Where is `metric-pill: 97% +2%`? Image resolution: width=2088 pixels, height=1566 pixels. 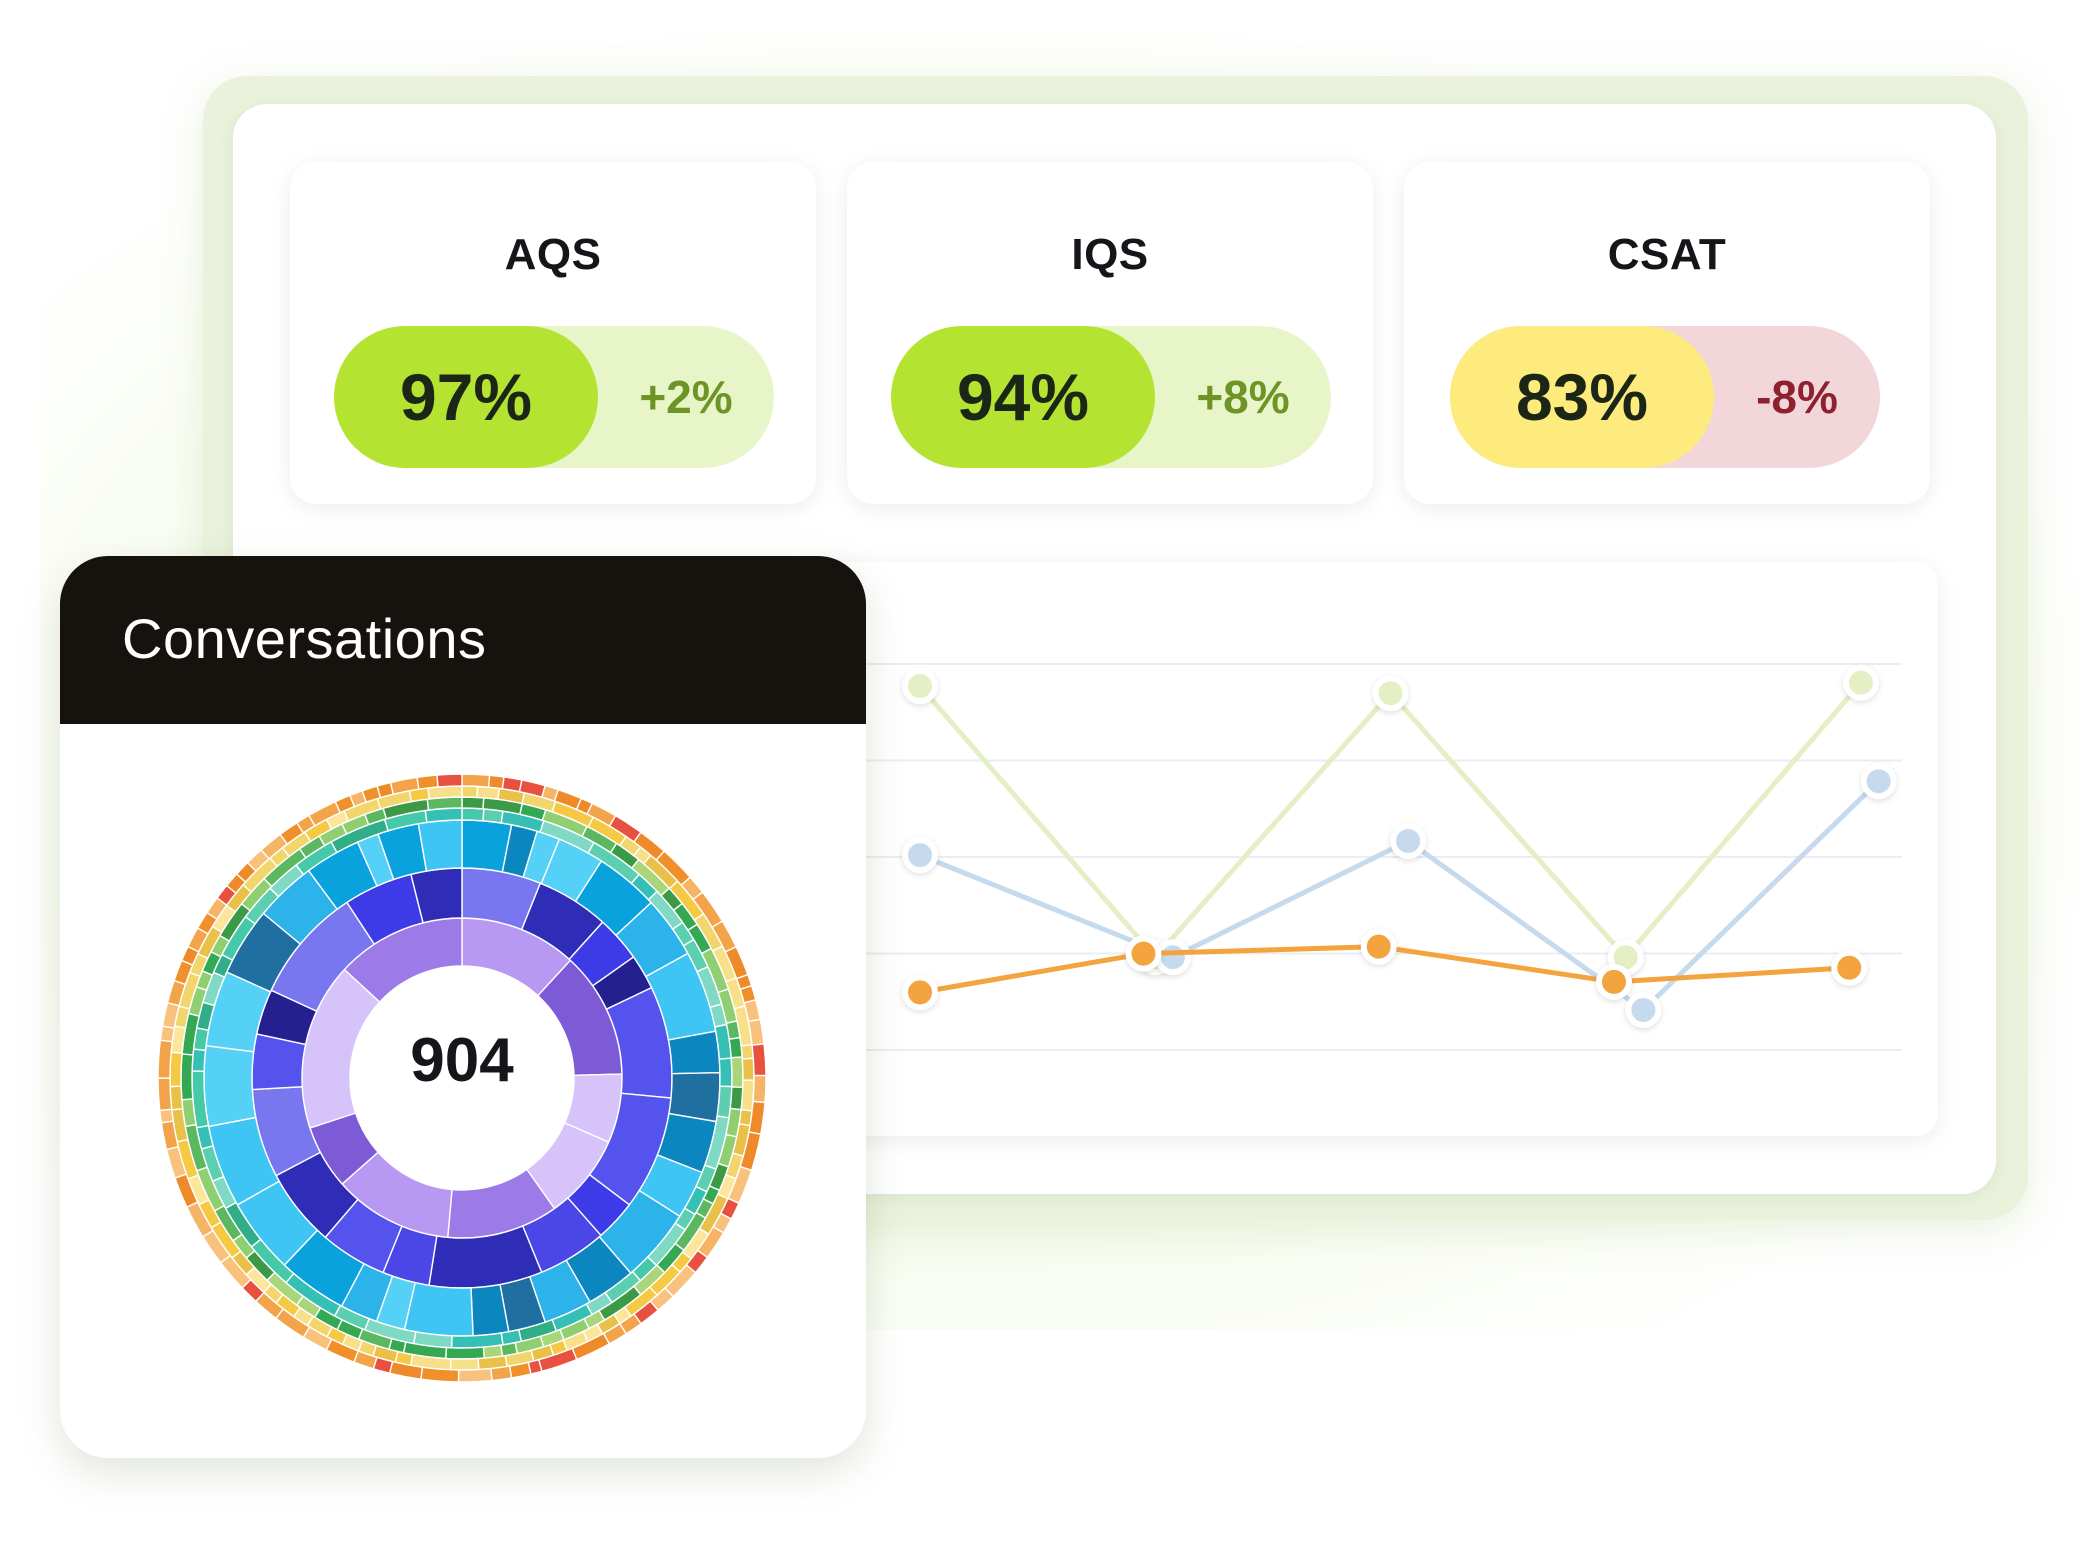
metric-pill: 97% +2% is located at coordinates (554, 397).